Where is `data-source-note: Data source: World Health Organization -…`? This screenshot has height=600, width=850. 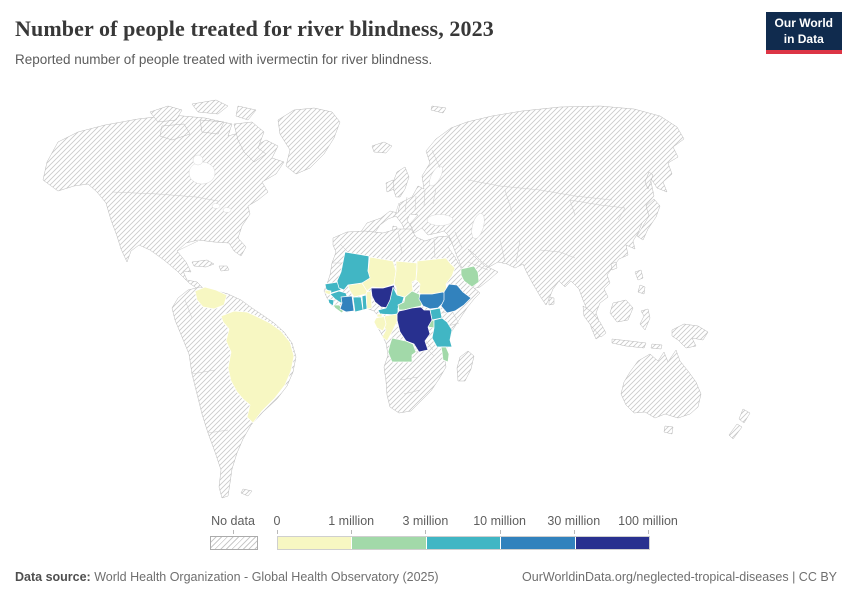
data-source-note: Data source: World Health Organization -… is located at coordinates (227, 577).